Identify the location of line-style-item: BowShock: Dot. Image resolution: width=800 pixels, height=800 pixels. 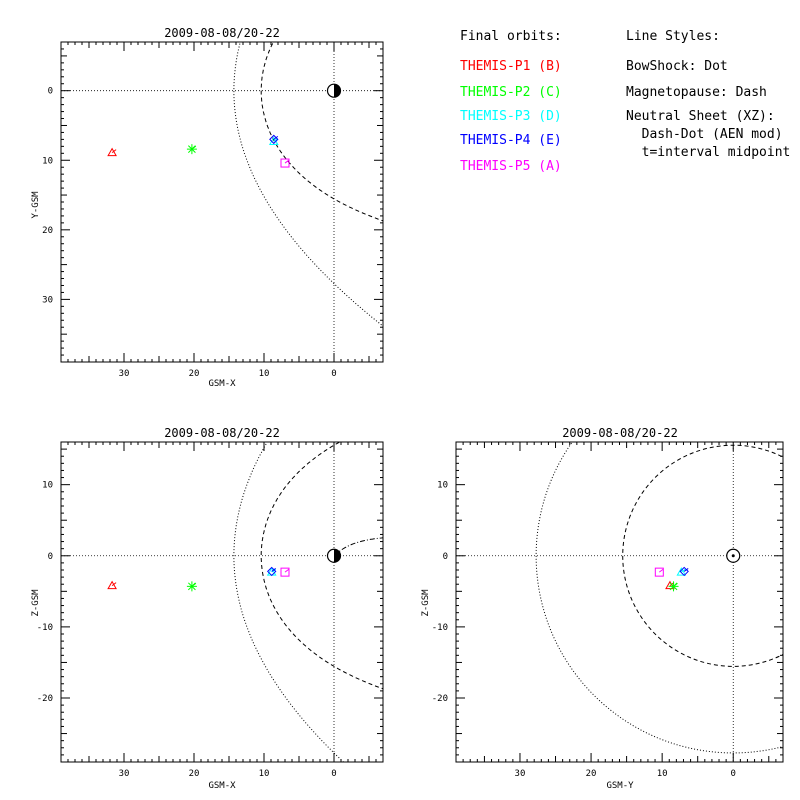
(677, 66).